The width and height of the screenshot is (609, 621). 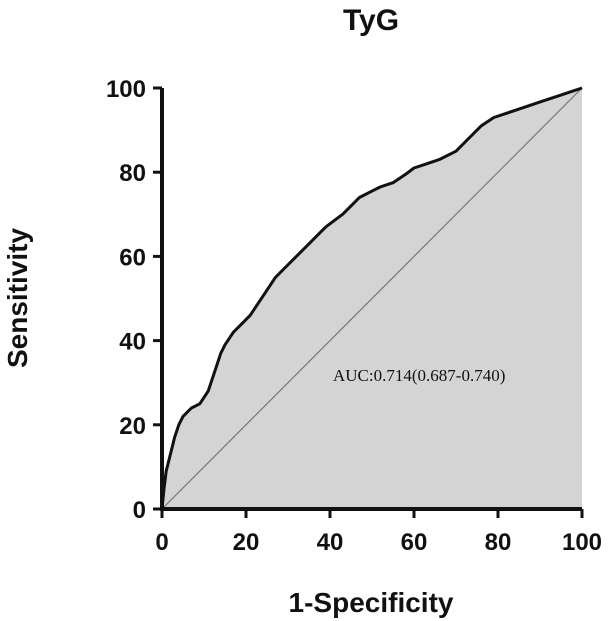 What do you see at coordinates (17, 298) in the screenshot?
I see `y-axis-label: Sensitivity` at bounding box center [17, 298].